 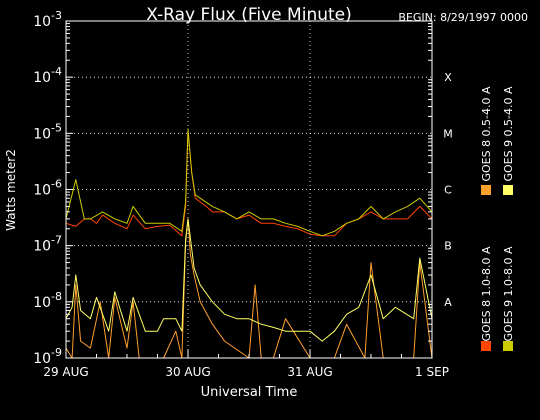 What do you see at coordinates (47, 356) in the screenshot?
I see `y-tick-label: 10⁻⁹` at bounding box center [47, 356].